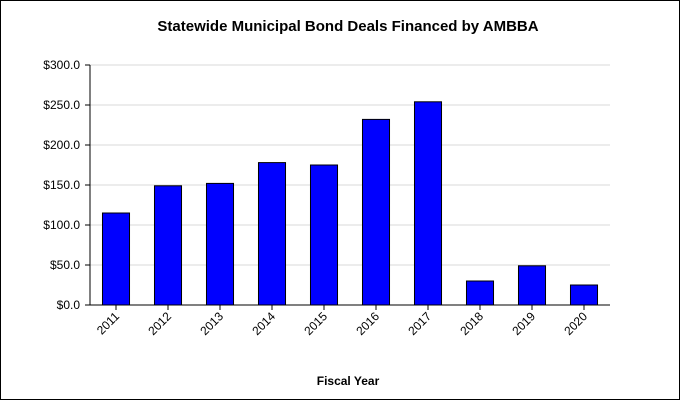 This screenshot has height=400, width=680. What do you see at coordinates (272, 234) in the screenshot?
I see `bar-2014` at bounding box center [272, 234].